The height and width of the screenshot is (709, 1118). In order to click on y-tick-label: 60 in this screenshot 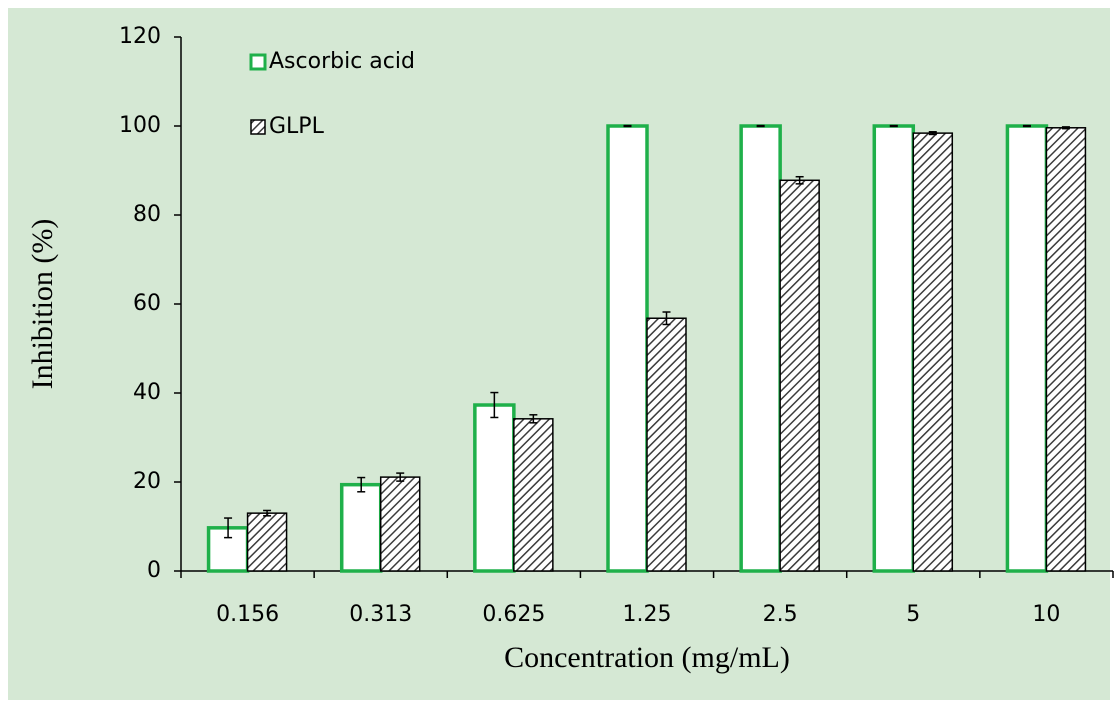, I will do `click(147, 303)`.